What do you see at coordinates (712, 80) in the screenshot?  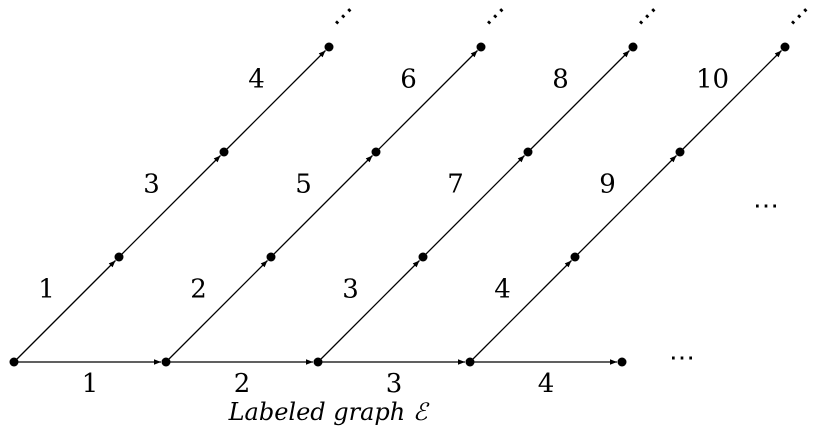 I see `diagonal-edge-label-4-3: 10` at bounding box center [712, 80].